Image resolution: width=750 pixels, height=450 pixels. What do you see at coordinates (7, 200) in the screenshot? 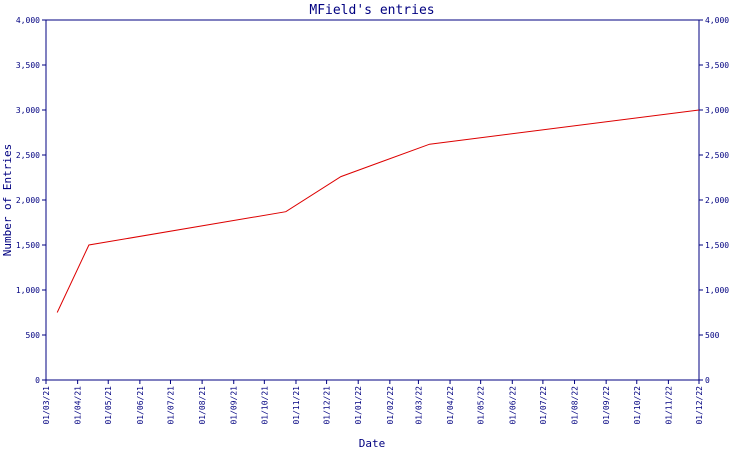
I see `y-axis-label: Number of Entries` at bounding box center [7, 200].